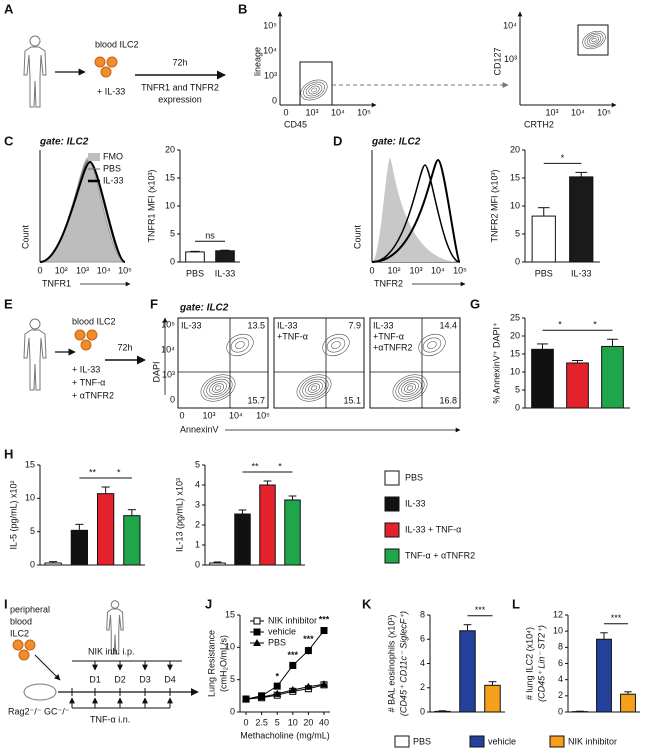 The width and height of the screenshot is (650, 750). What do you see at coordinates (285, 735) in the screenshot?
I see `x-axis-label: Methacholine (mg/mL)` at bounding box center [285, 735].